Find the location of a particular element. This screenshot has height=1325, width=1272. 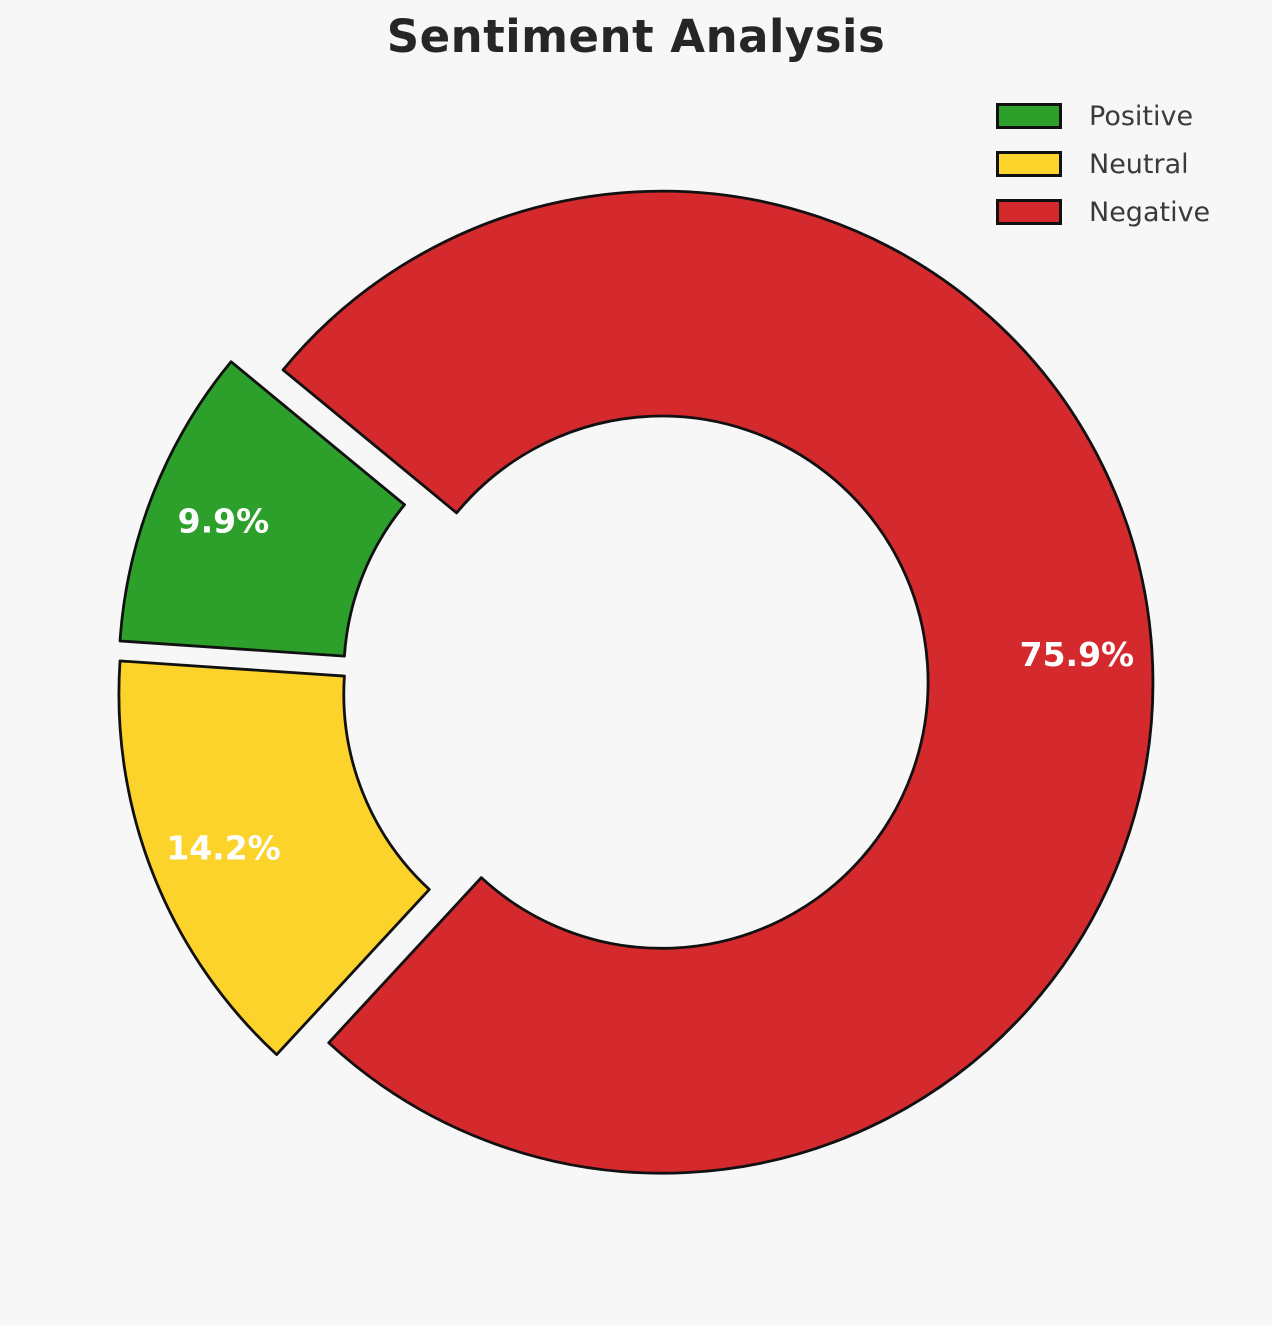

legend-item-positive: Positive is located at coordinates (1103, 116).